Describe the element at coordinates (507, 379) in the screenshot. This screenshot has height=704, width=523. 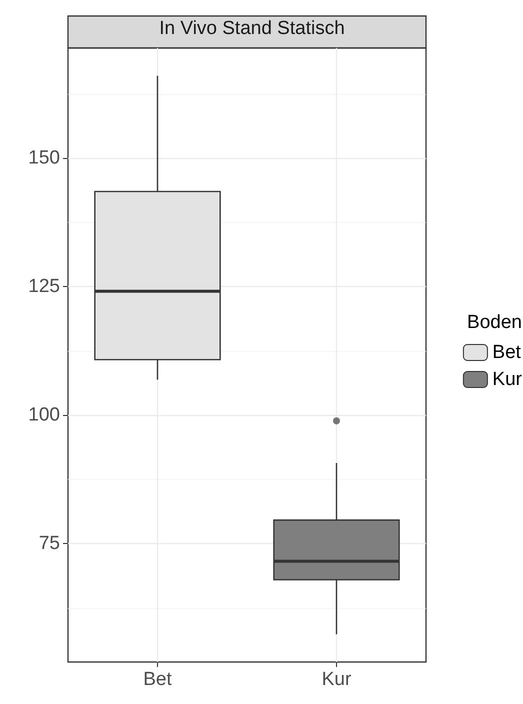
I see `legend-label: Kur` at that location.